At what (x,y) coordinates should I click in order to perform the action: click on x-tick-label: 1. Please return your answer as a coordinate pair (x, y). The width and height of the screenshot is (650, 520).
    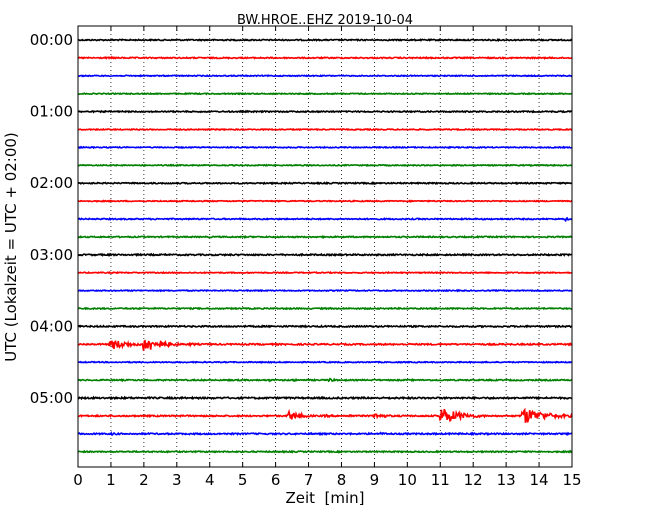
    Looking at the image, I should click on (111, 480).